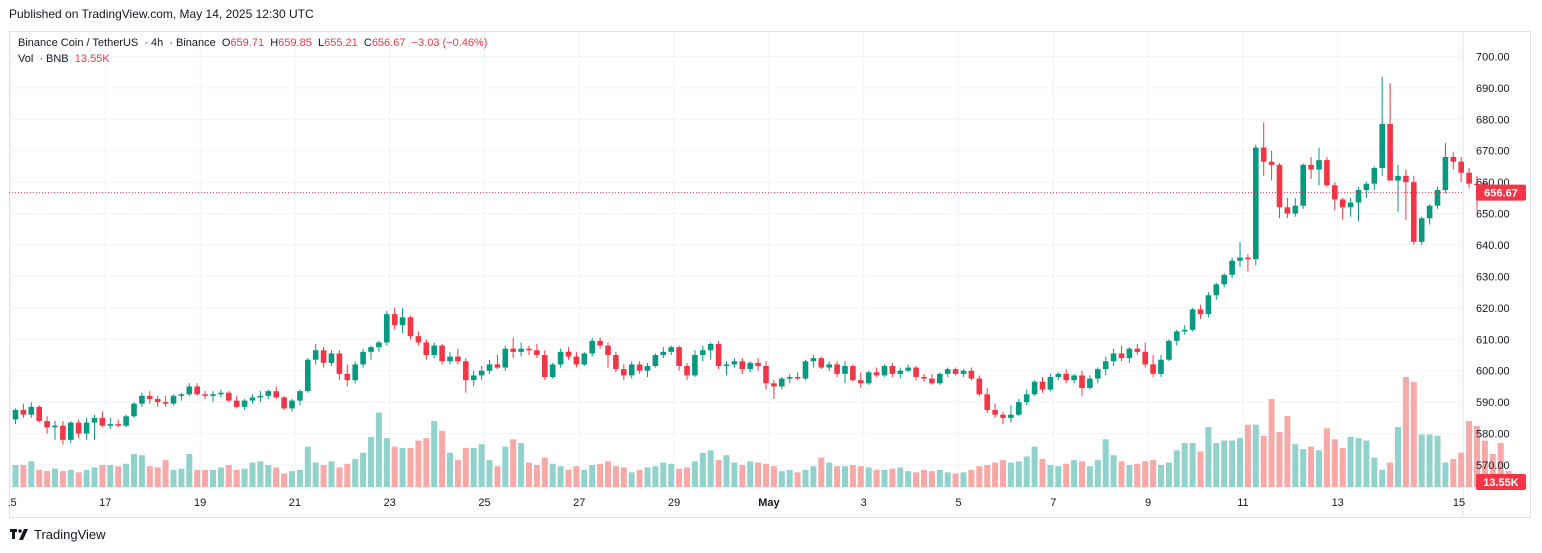 Image resolution: width=1542 pixels, height=553 pixels. I want to click on interval-label: 4h, so click(157, 43).